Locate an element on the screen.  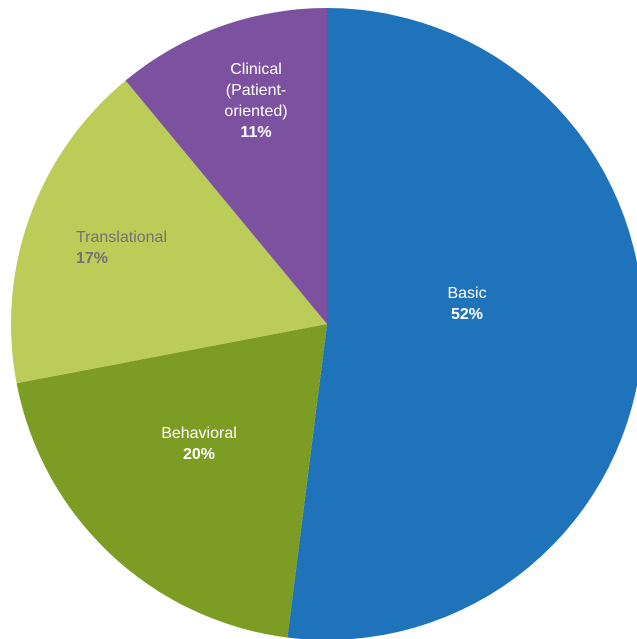
slice-percent-label: 20% is located at coordinates (199, 454).